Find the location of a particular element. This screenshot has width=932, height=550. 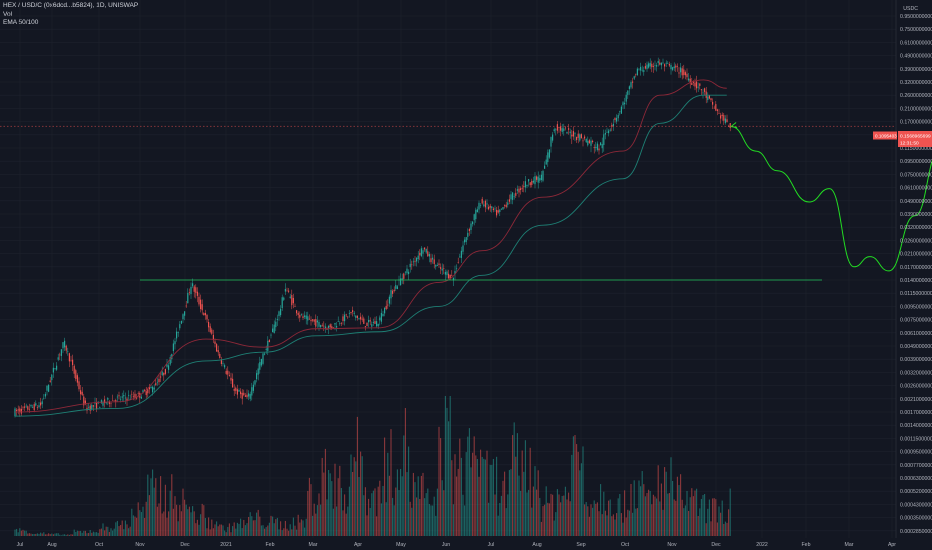

time-tick-label: Mar is located at coordinates (313, 545).